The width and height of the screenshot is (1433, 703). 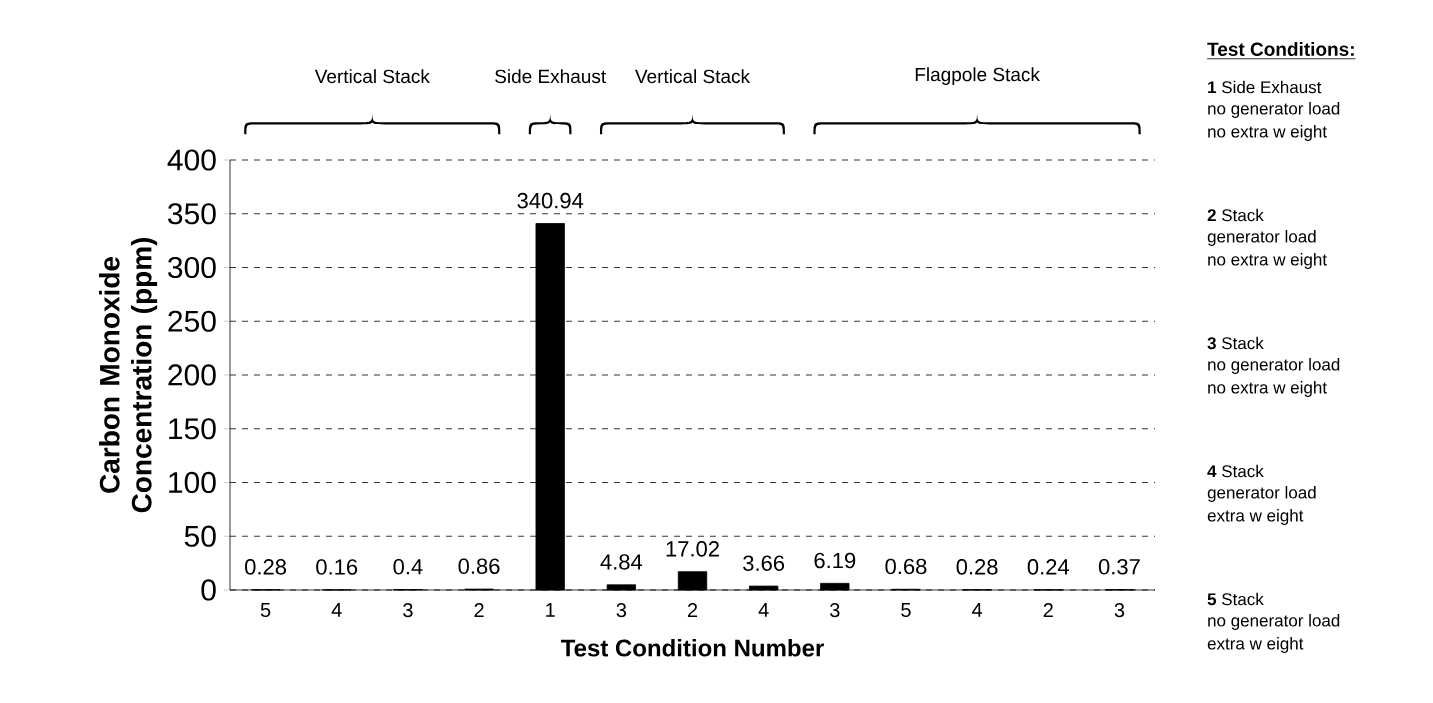 What do you see at coordinates (692, 647) in the screenshot?
I see `x-axis-title: Test Condition Number` at bounding box center [692, 647].